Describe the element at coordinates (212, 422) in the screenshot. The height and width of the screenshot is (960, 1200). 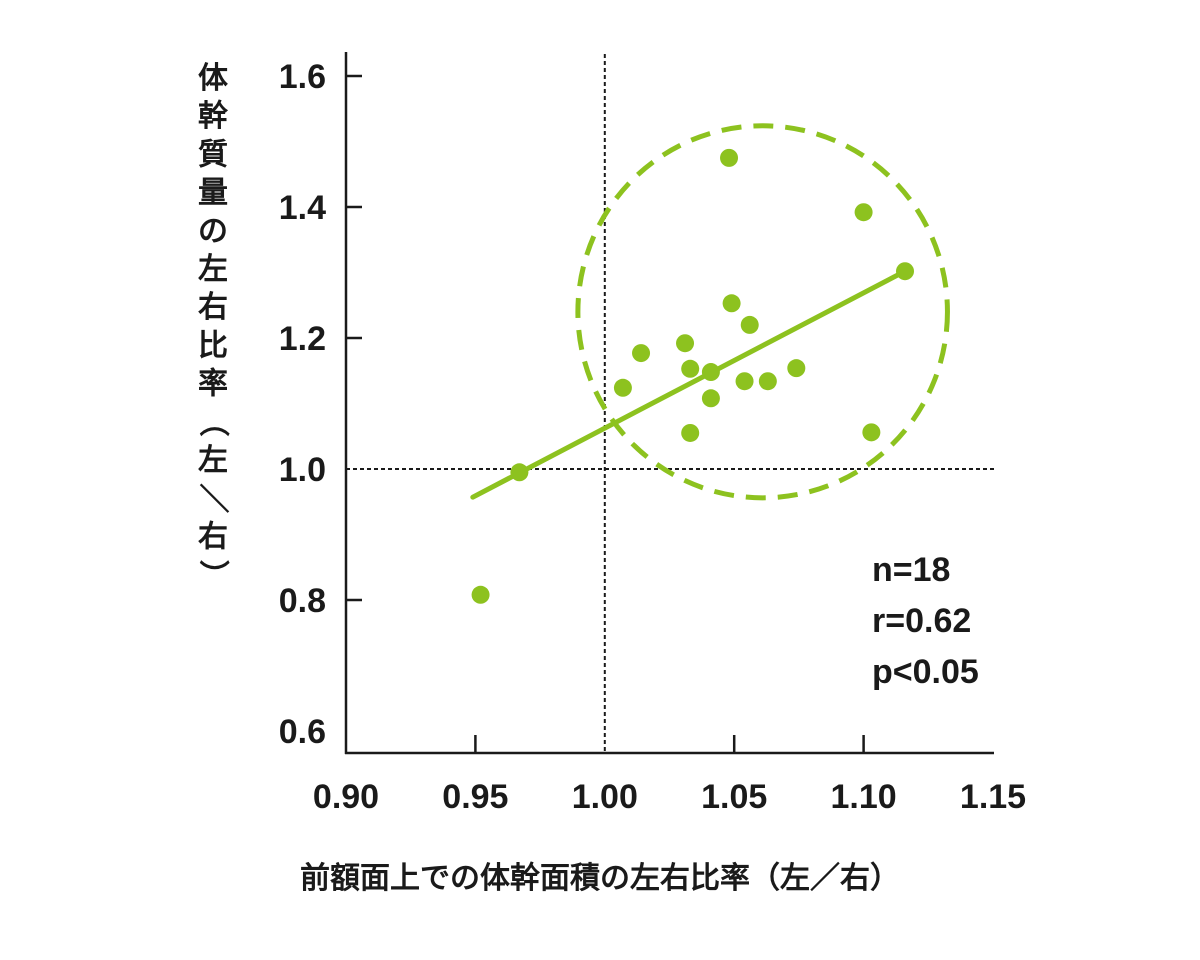
I see `y-axis-title-char: （` at that location.